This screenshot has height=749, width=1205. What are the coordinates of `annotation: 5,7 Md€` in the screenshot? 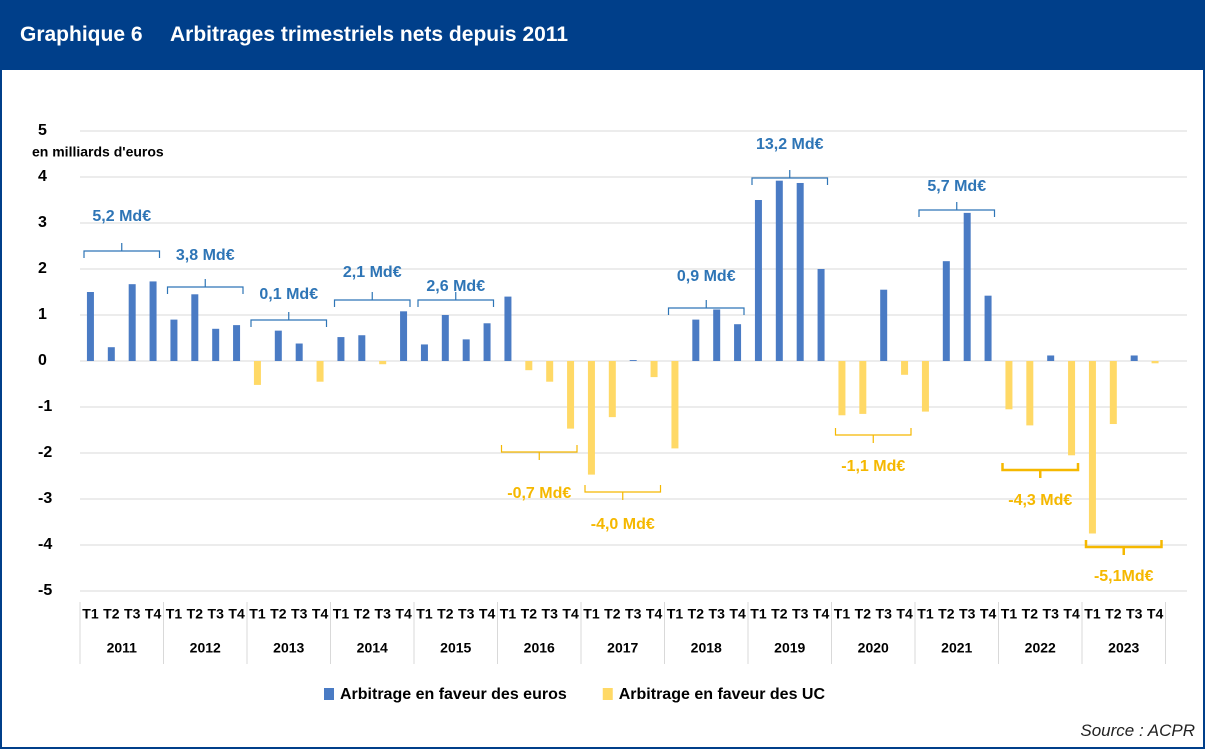 It's located at (956, 186).